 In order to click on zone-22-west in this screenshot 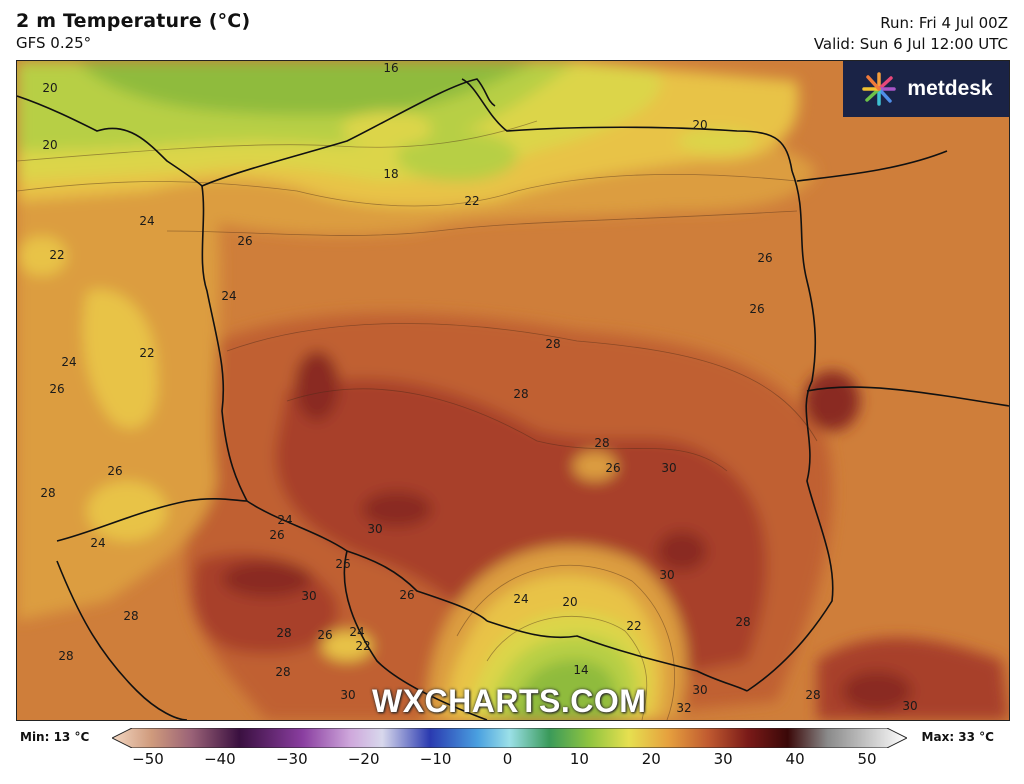, I will do `click(120, 359)`.